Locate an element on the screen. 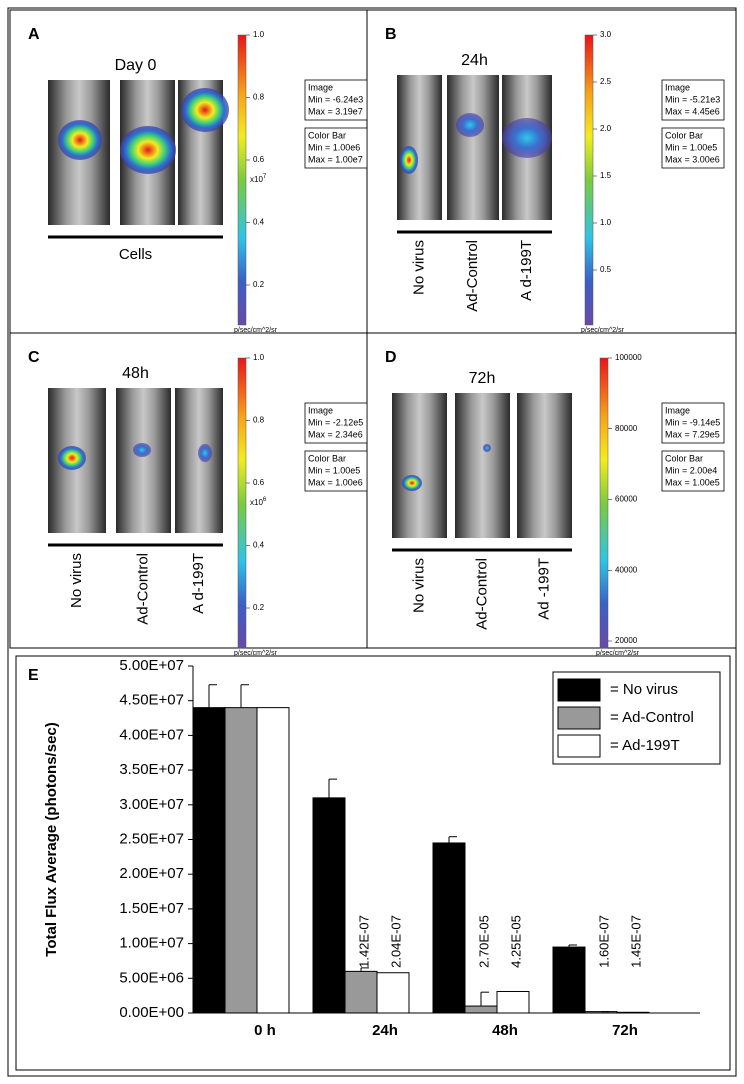 This screenshot has width=744, height=1084. y-tick-label: 5.00E+06 is located at coordinates (151, 977).